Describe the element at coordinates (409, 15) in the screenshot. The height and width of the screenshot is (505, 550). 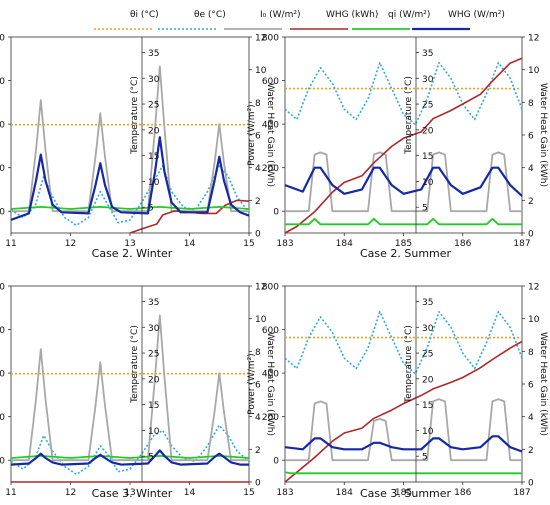
I see `legend-label: qi (W/m²)` at that location.